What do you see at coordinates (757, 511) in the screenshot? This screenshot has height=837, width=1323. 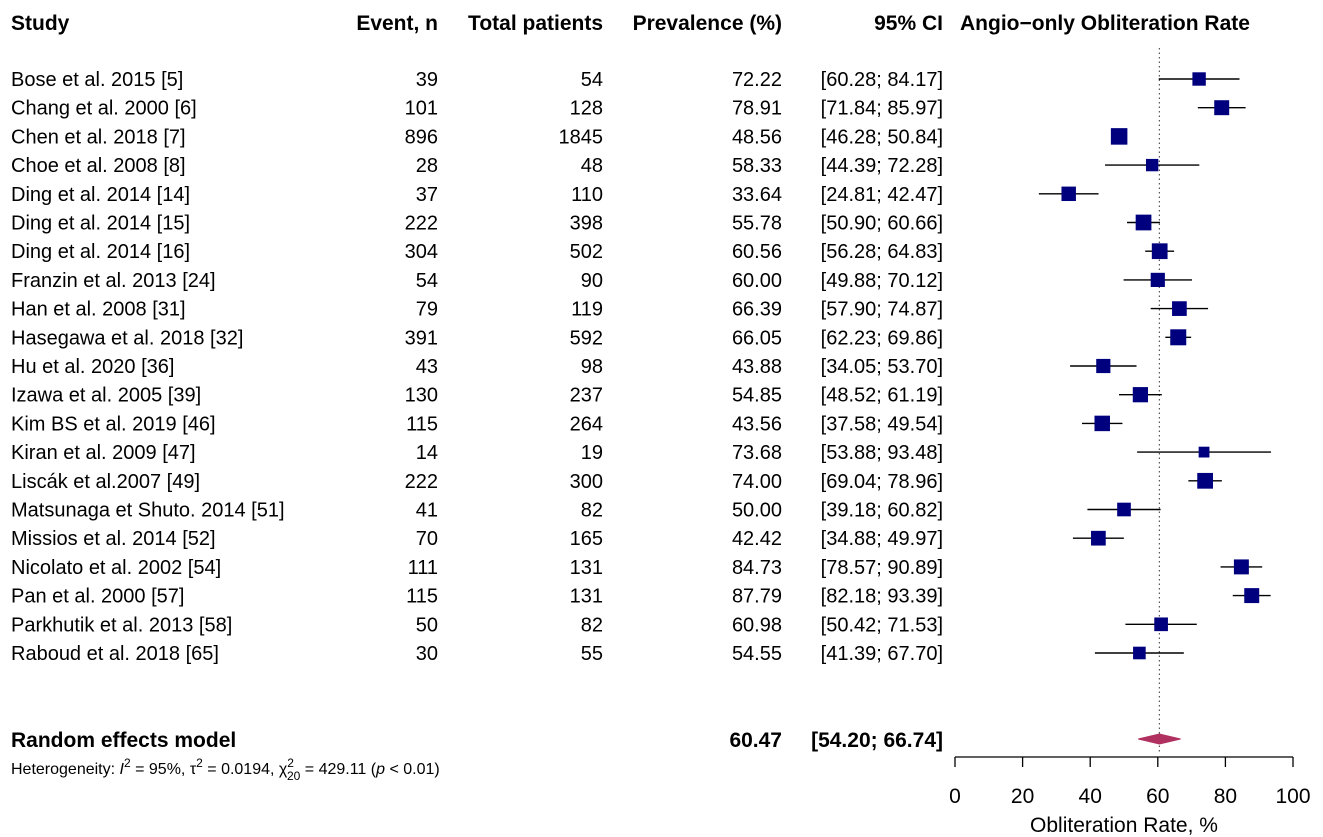 I see `prevalence-value: 50.00` at bounding box center [757, 511].